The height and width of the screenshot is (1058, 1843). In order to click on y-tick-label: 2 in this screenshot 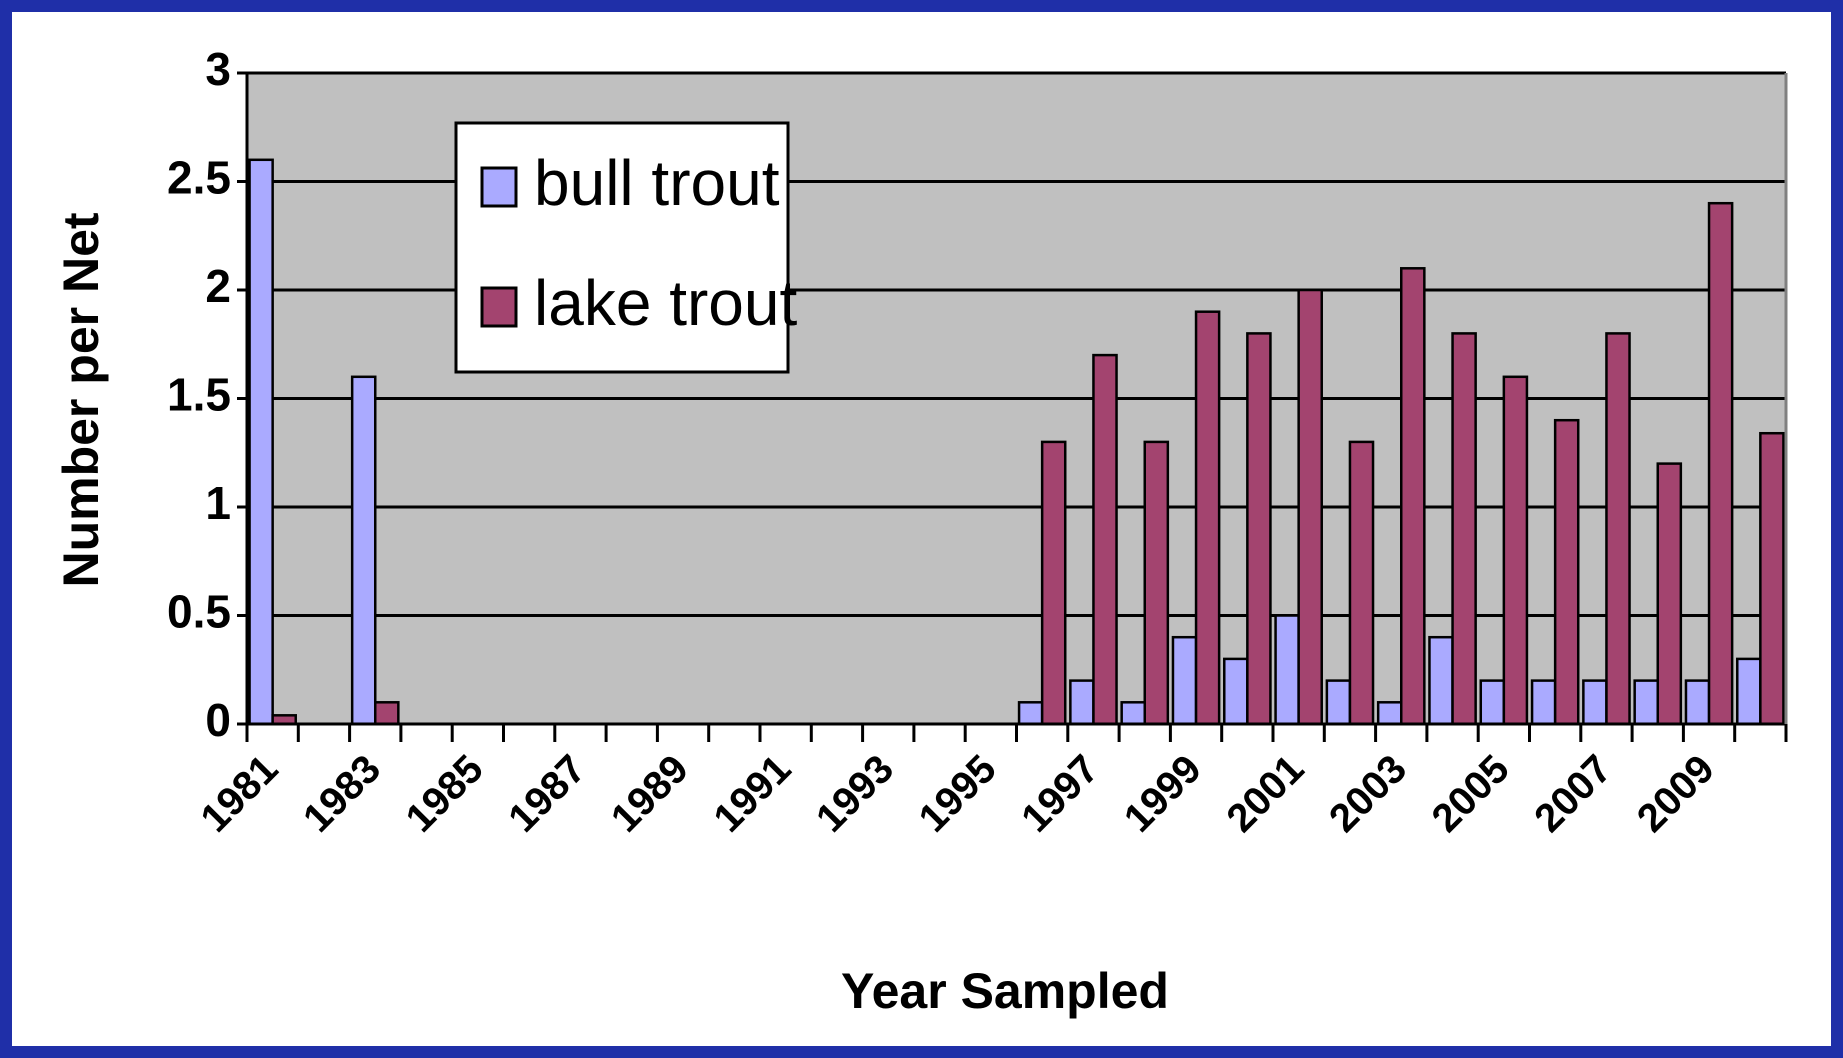, I will do `click(218, 286)`.